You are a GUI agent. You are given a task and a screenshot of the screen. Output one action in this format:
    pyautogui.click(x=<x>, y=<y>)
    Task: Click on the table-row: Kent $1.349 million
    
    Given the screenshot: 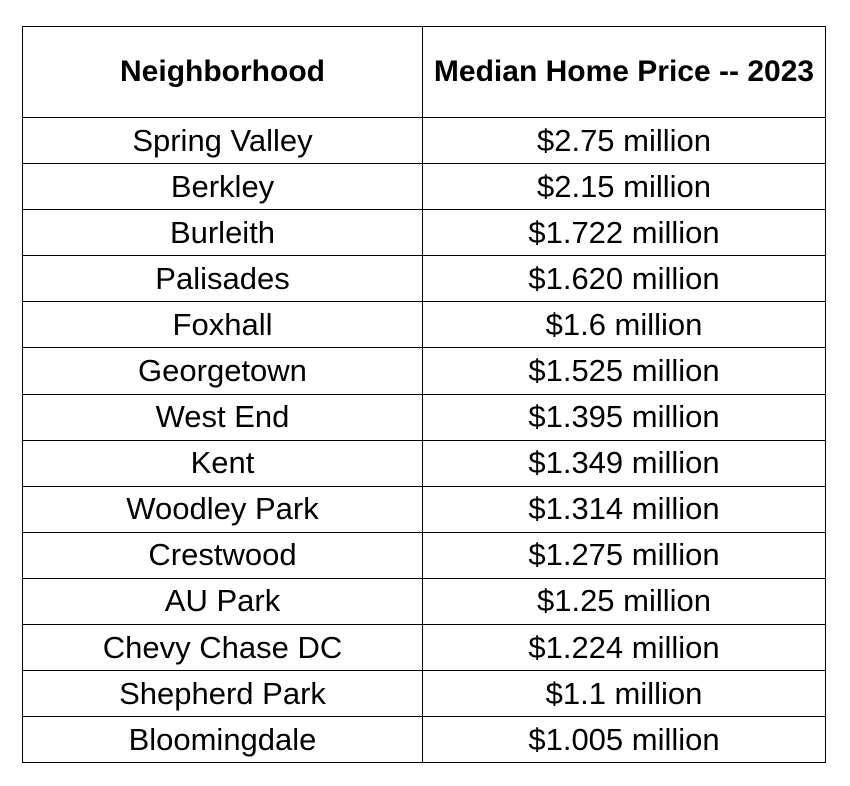 What is the action you would take?
    pyautogui.click(x=424, y=463)
    